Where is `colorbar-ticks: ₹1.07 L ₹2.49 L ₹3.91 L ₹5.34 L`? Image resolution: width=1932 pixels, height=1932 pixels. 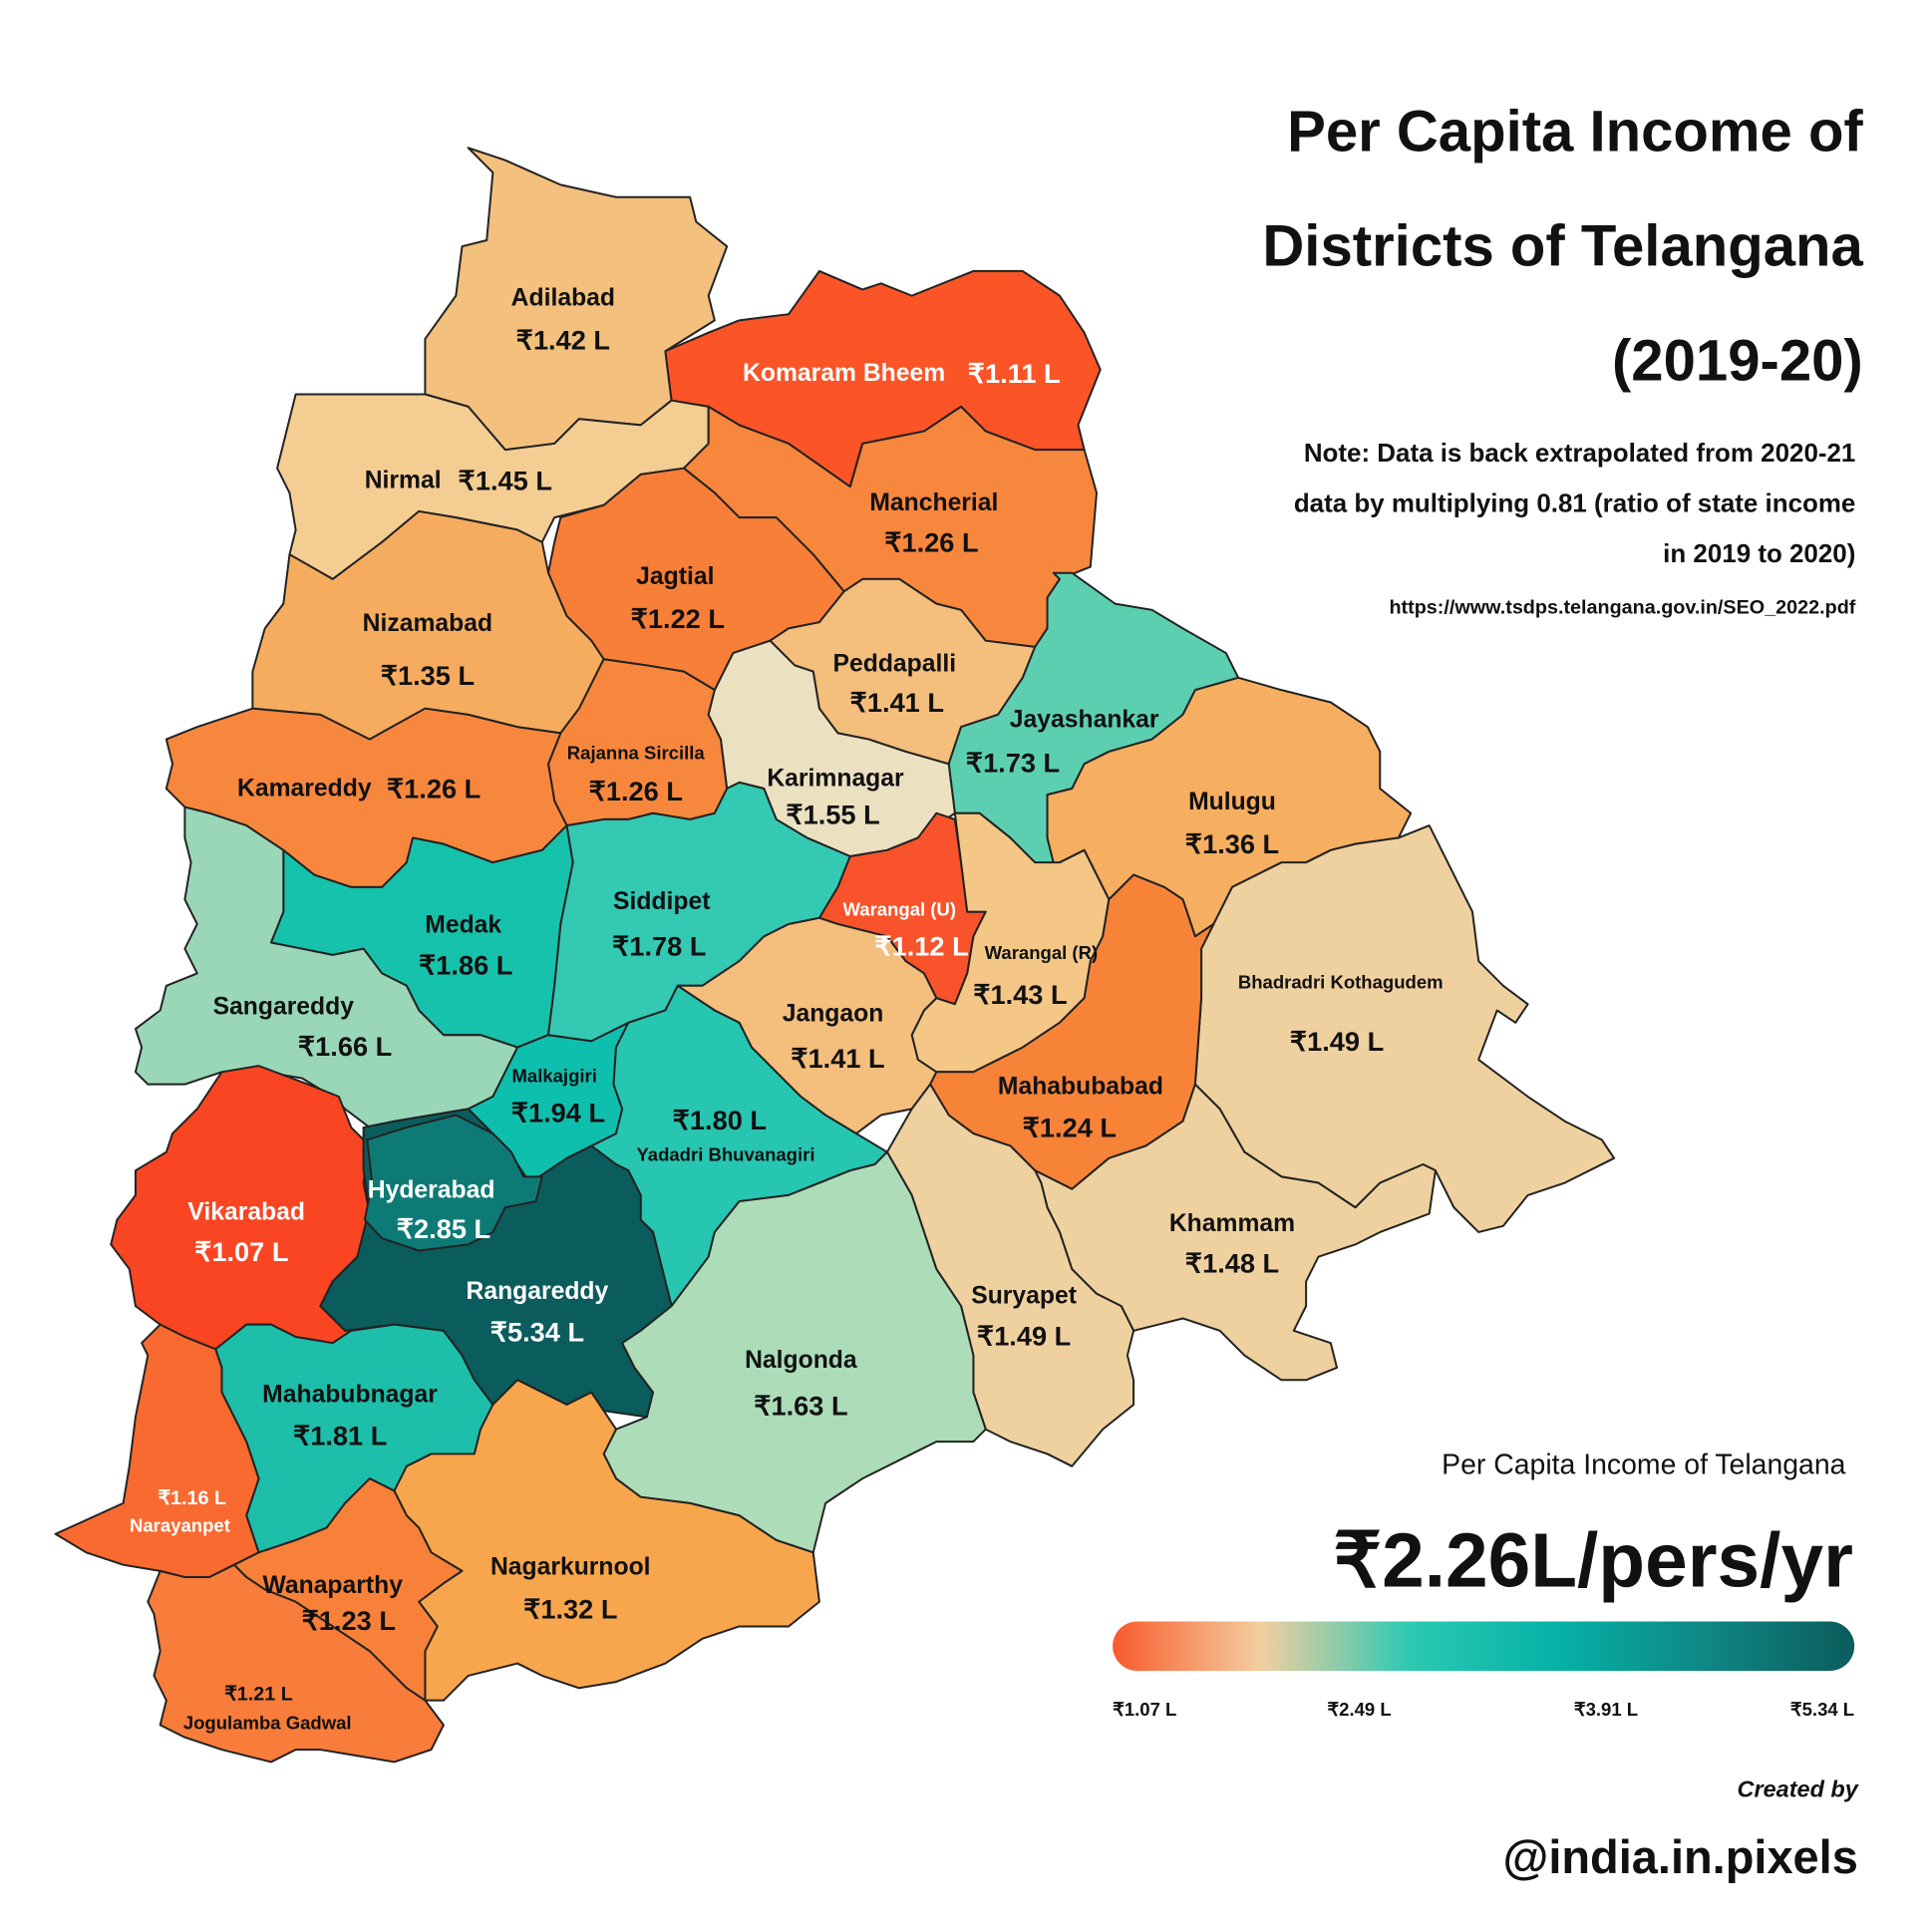 colorbar-ticks: ₹1.07 L ₹2.49 L ₹3.91 L ₹5.34 L is located at coordinates (1483, 1709).